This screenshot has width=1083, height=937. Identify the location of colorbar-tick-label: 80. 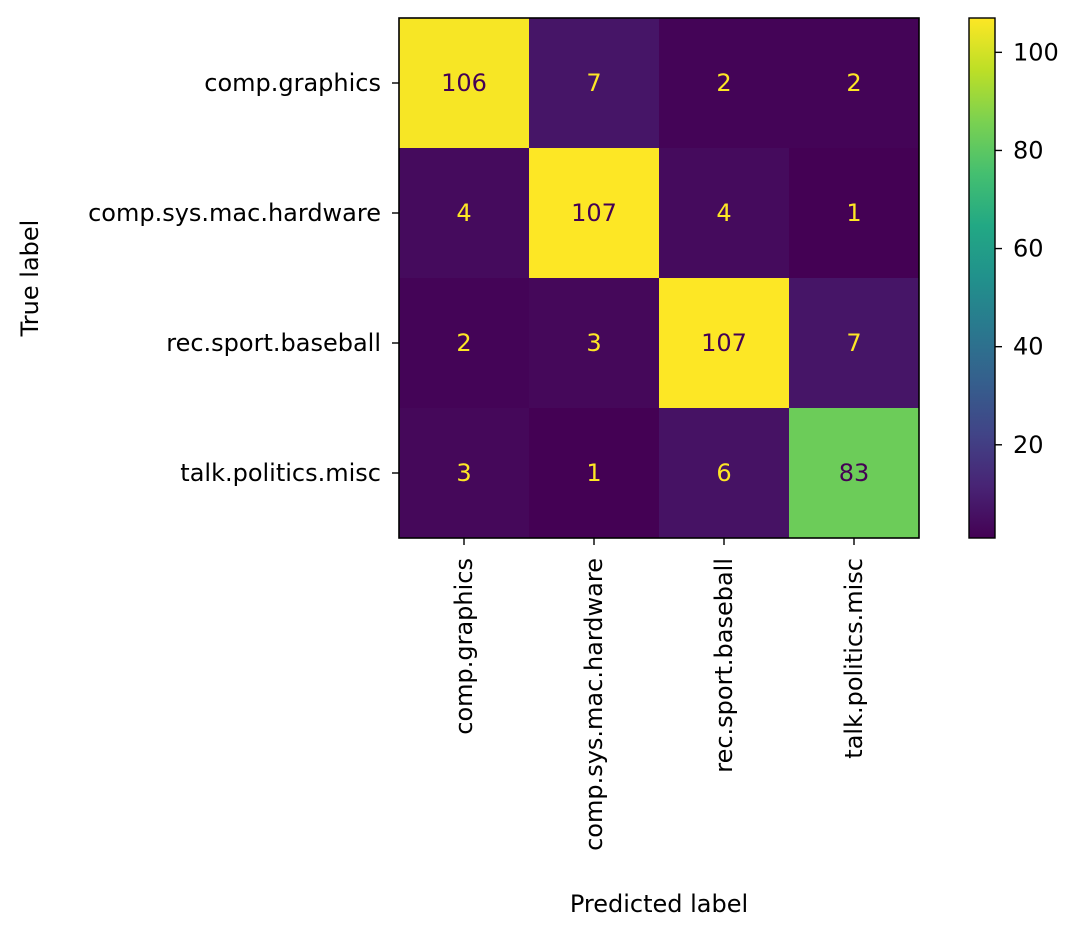
(1028, 150).